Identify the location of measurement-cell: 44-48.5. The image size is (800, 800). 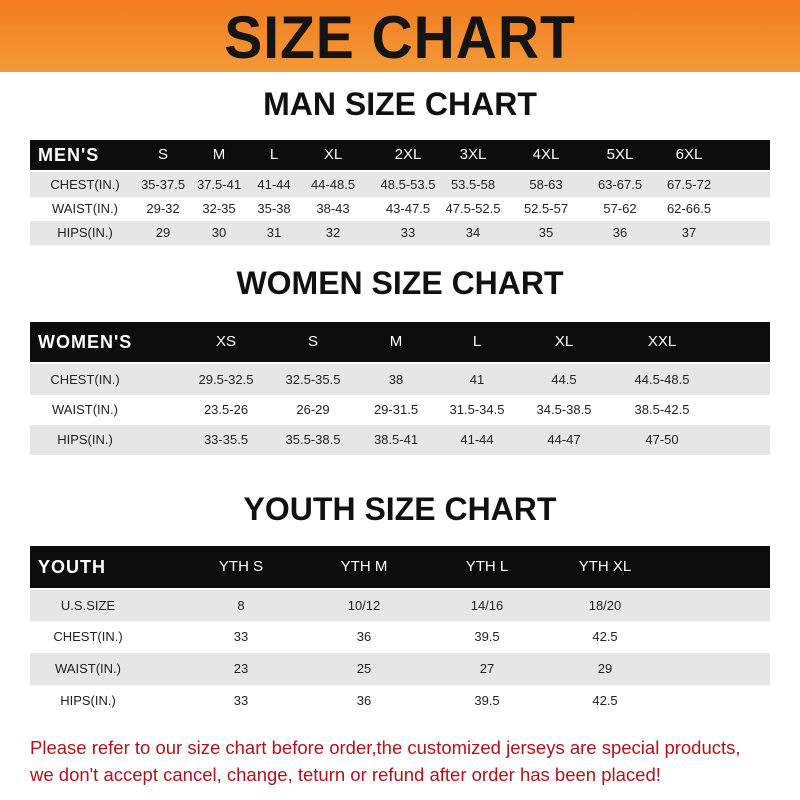
(333, 184).